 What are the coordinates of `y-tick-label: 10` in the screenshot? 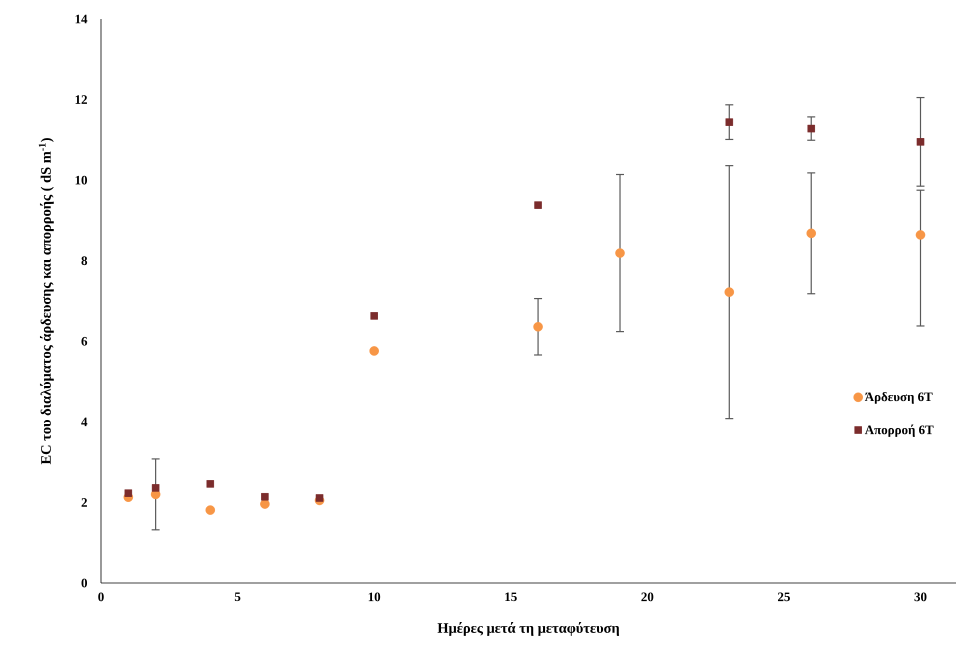 It's located at (82, 180).